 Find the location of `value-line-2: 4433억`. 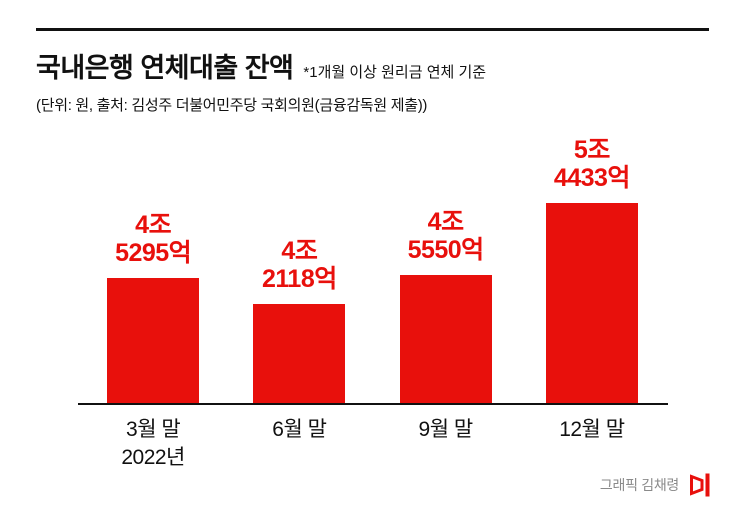

value-line-2: 4433억 is located at coordinates (592, 178).